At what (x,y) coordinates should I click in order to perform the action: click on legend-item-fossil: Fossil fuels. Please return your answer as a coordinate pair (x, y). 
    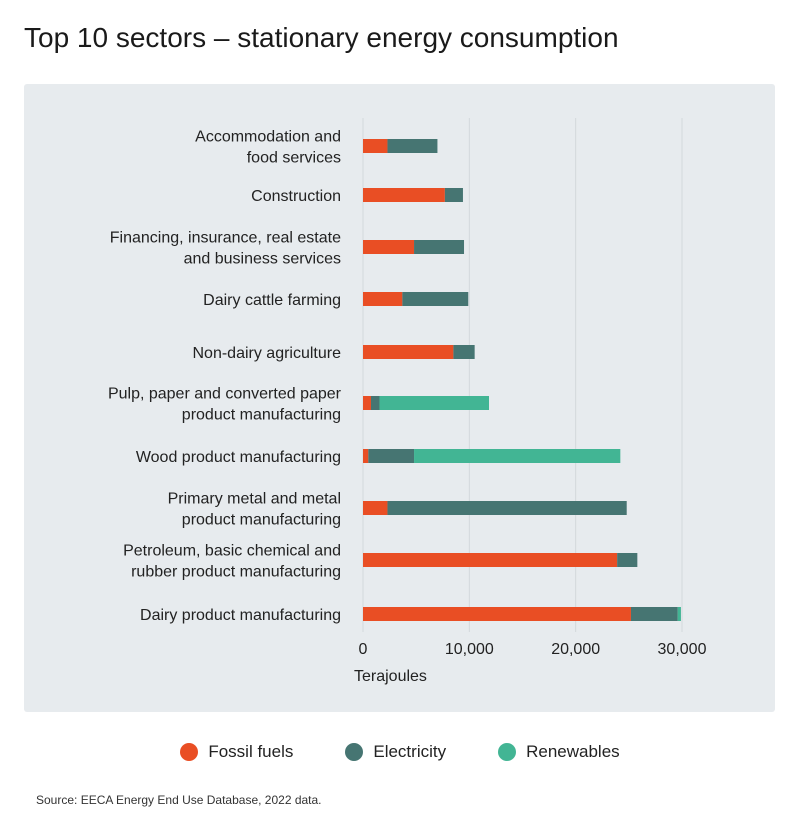
    Looking at the image, I should click on (236, 752).